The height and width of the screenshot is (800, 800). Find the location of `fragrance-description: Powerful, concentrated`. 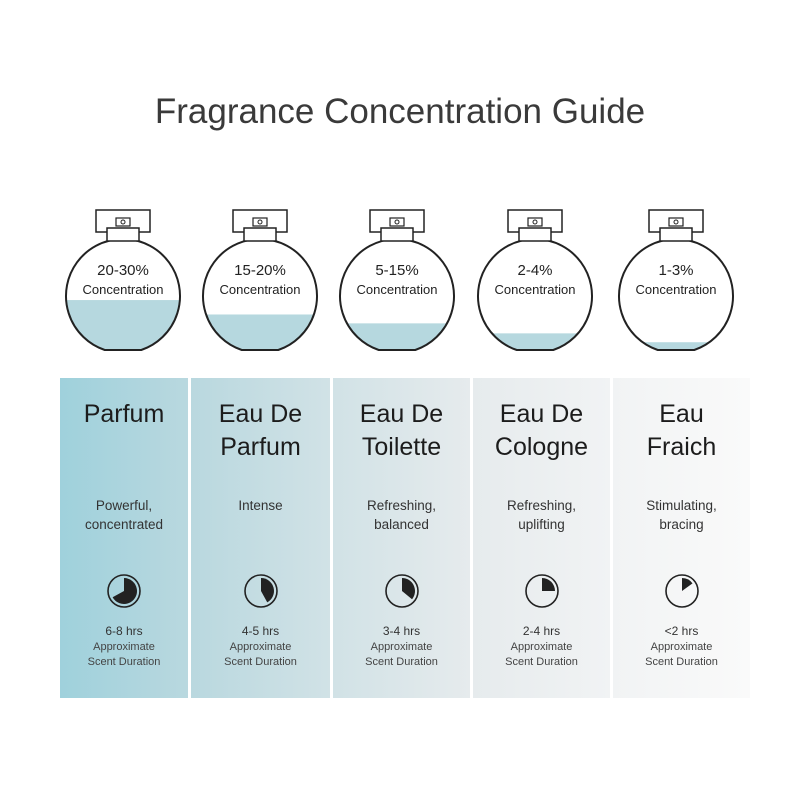

fragrance-description: Powerful, concentrated is located at coordinates (124, 515).